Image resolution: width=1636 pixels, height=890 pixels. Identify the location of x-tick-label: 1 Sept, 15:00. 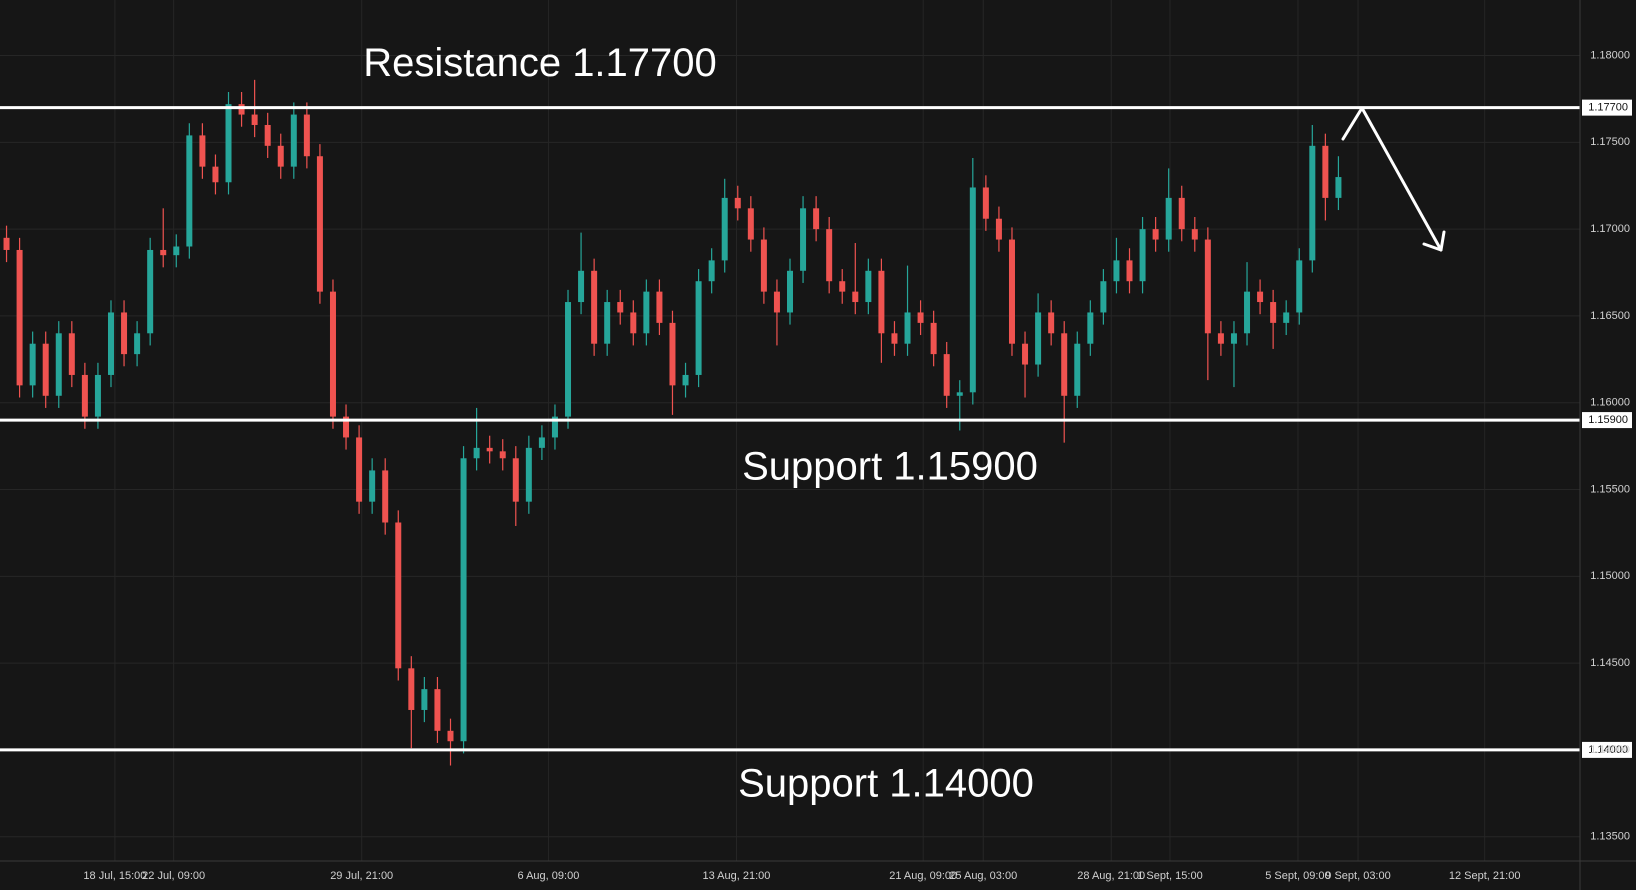
(1169, 876).